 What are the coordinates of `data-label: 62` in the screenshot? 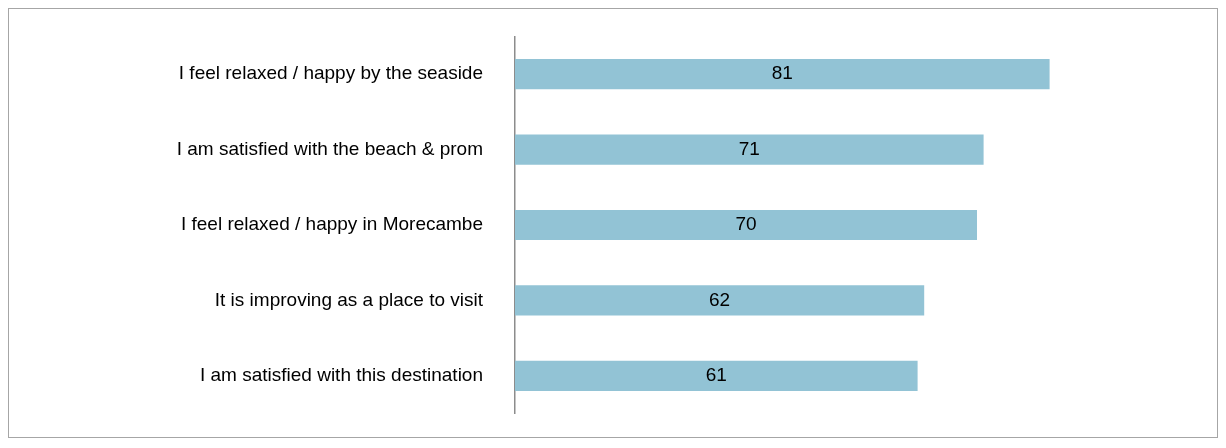 It's located at (720, 299).